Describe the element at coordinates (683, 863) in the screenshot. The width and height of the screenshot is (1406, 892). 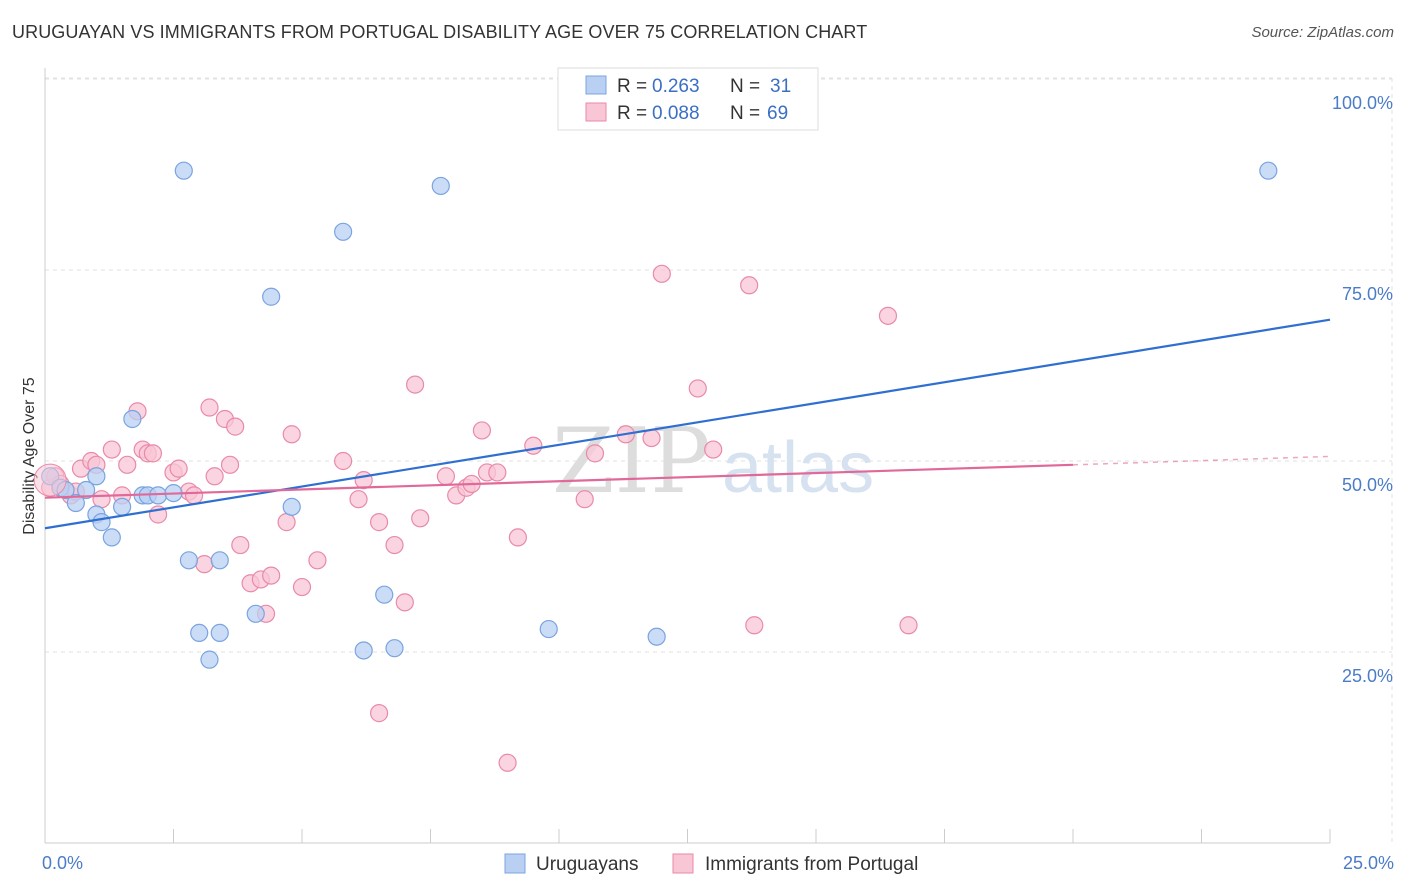
I see `bottom-legend-swatch-portugal` at that location.